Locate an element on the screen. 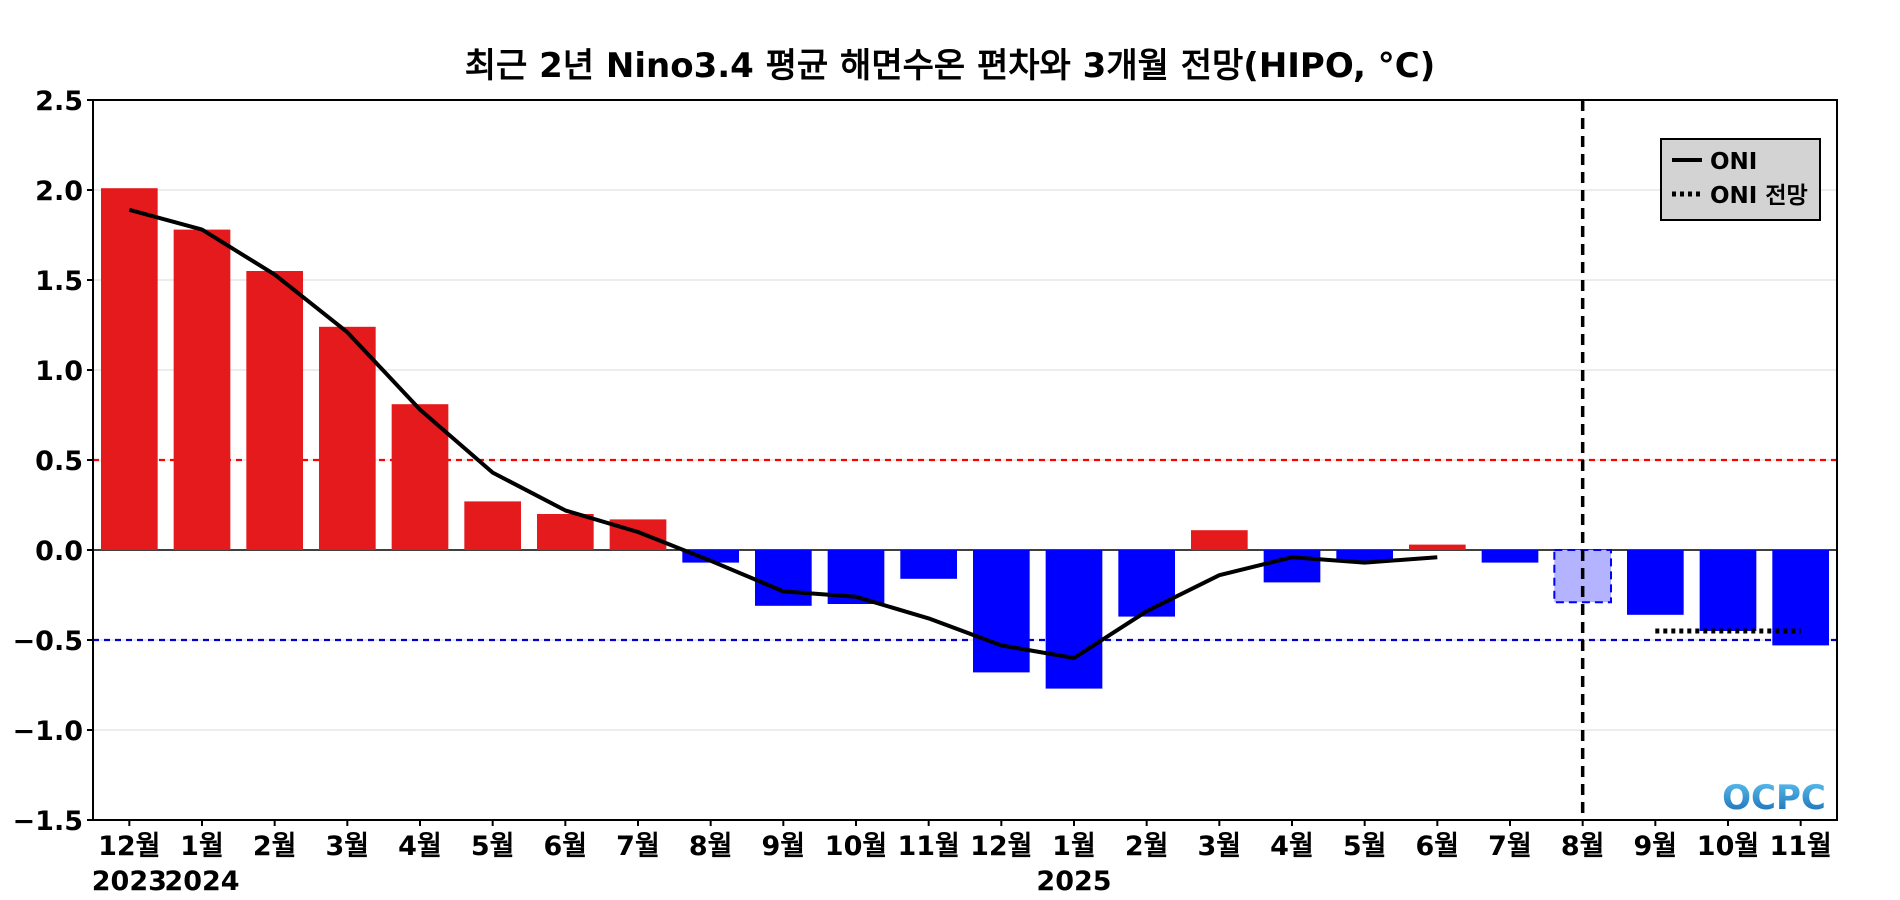 The width and height of the screenshot is (1900, 900). y-tick-label-1: −1.0 is located at coordinates (48, 731).